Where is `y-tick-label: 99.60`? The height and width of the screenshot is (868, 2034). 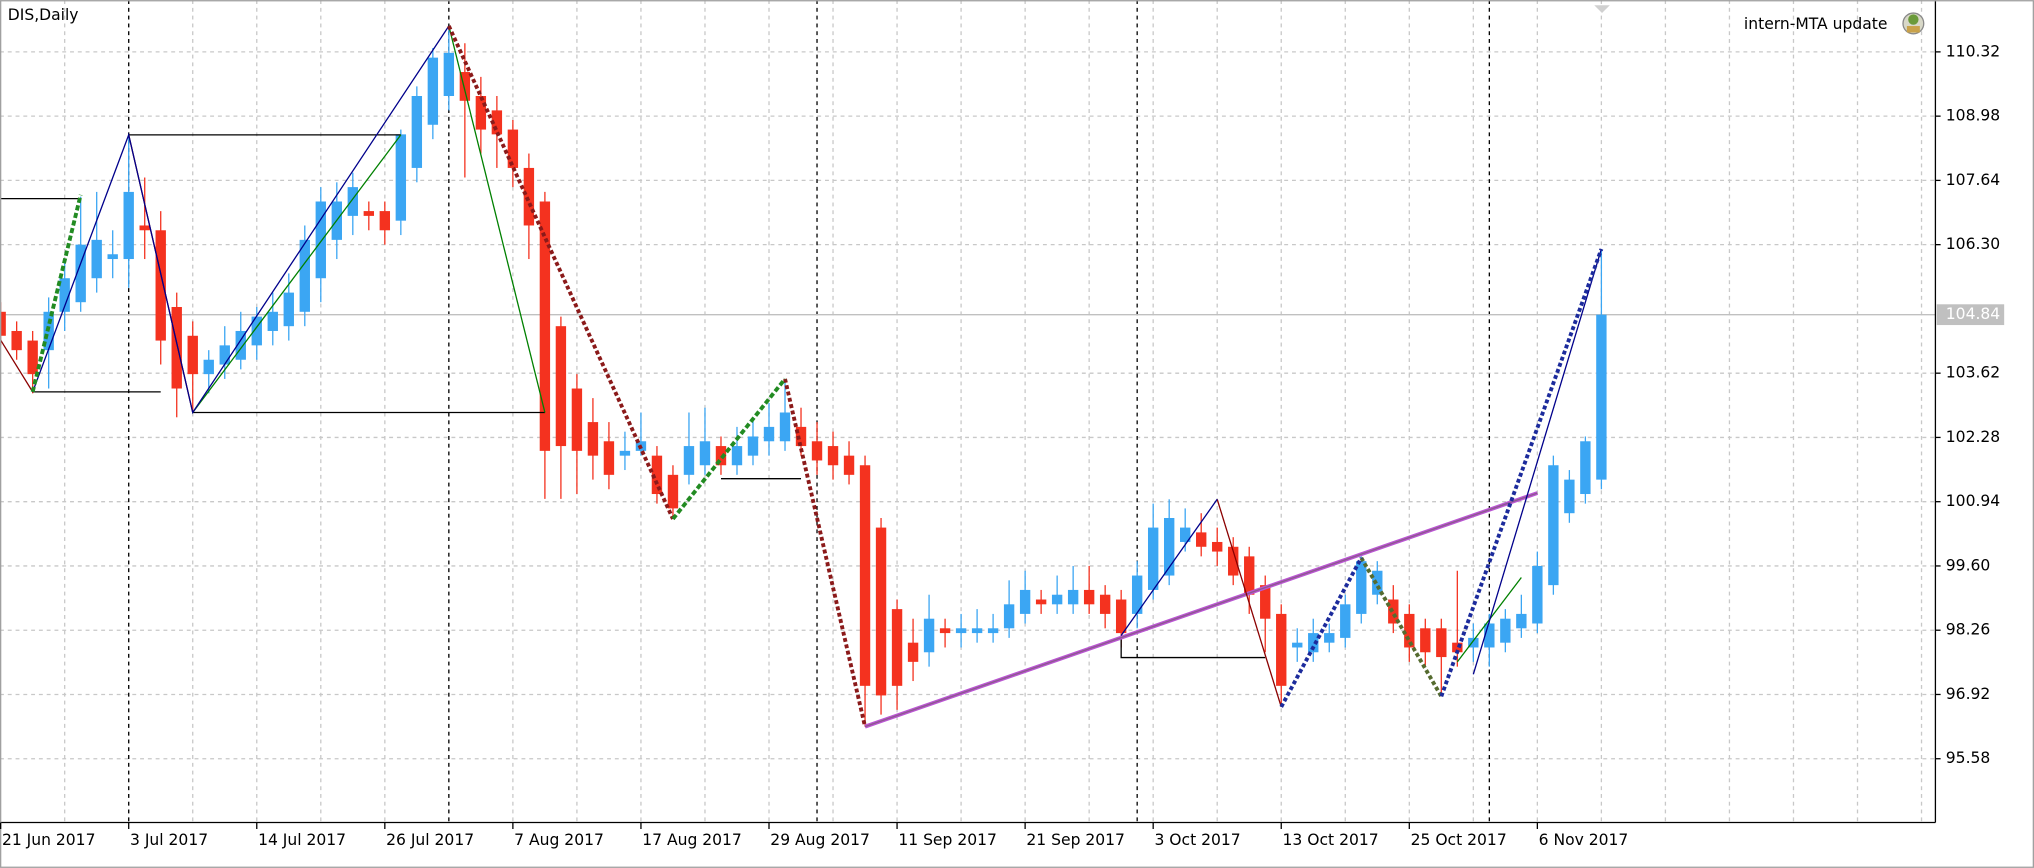
y-tick-label: 99.60 is located at coordinates (1968, 565).